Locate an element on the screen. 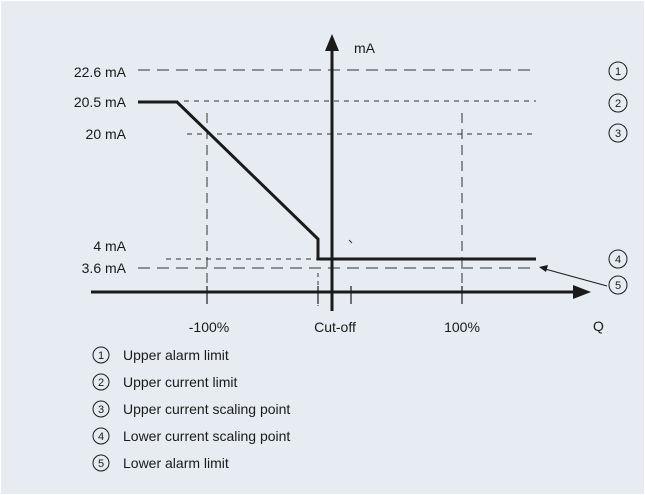 The height and width of the screenshot is (495, 645). legend-item-4-number: 4 is located at coordinates (101, 437).